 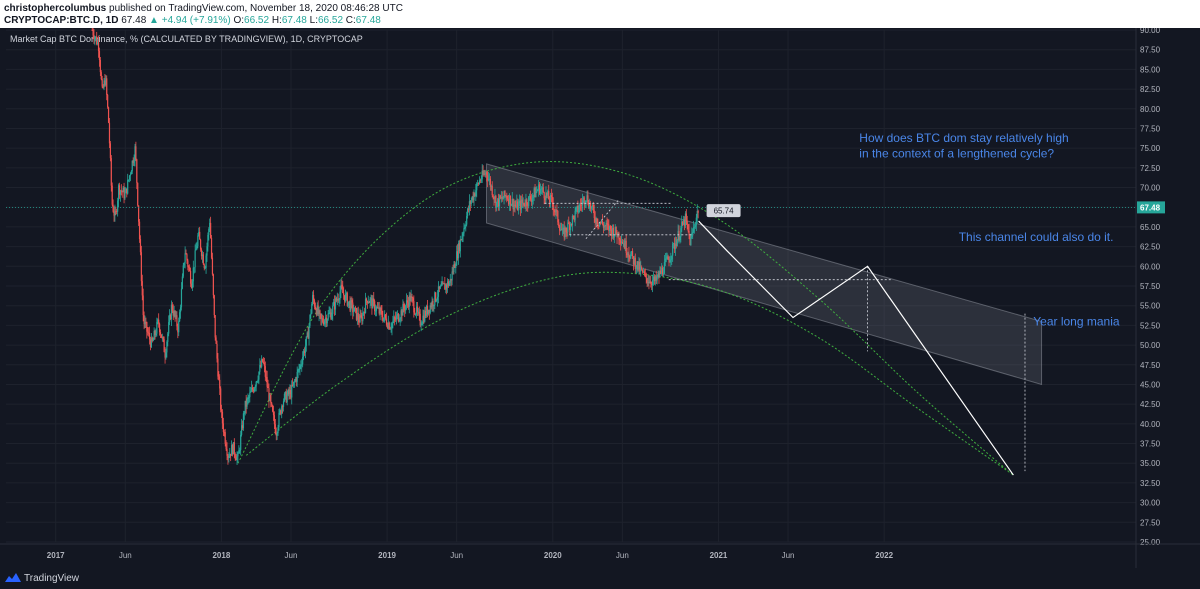 What do you see at coordinates (55, 8) in the screenshot?
I see `author-name: christophercolumbus` at bounding box center [55, 8].